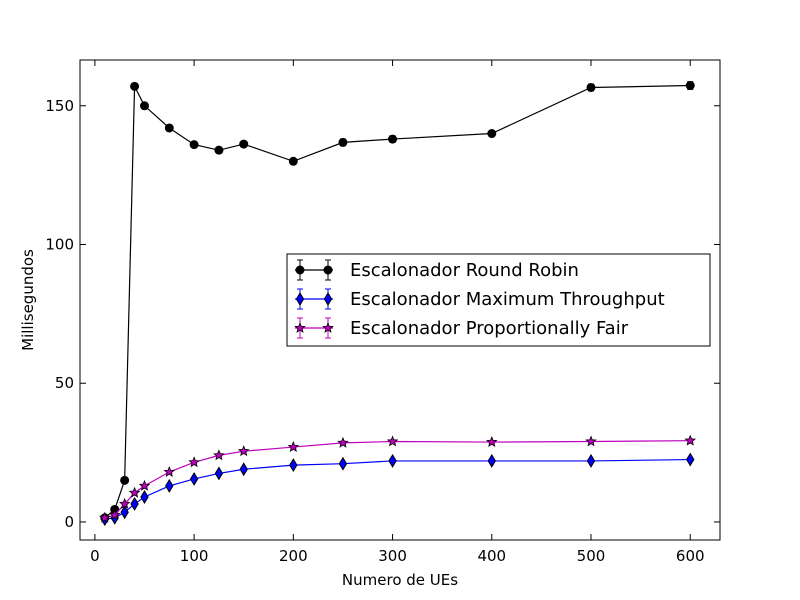 Image resolution: width=800 pixels, height=600 pixels. I want to click on y-tick-label-0: 0, so click(69, 522).